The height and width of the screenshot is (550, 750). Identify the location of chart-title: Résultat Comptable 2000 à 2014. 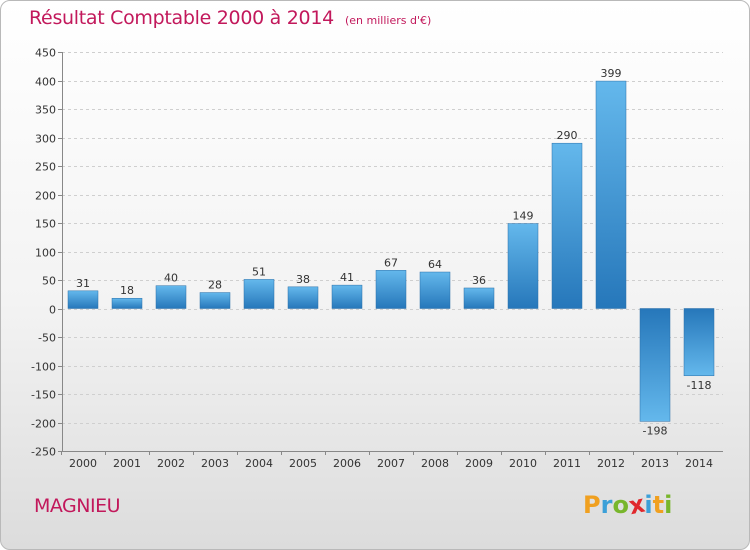
(181, 18).